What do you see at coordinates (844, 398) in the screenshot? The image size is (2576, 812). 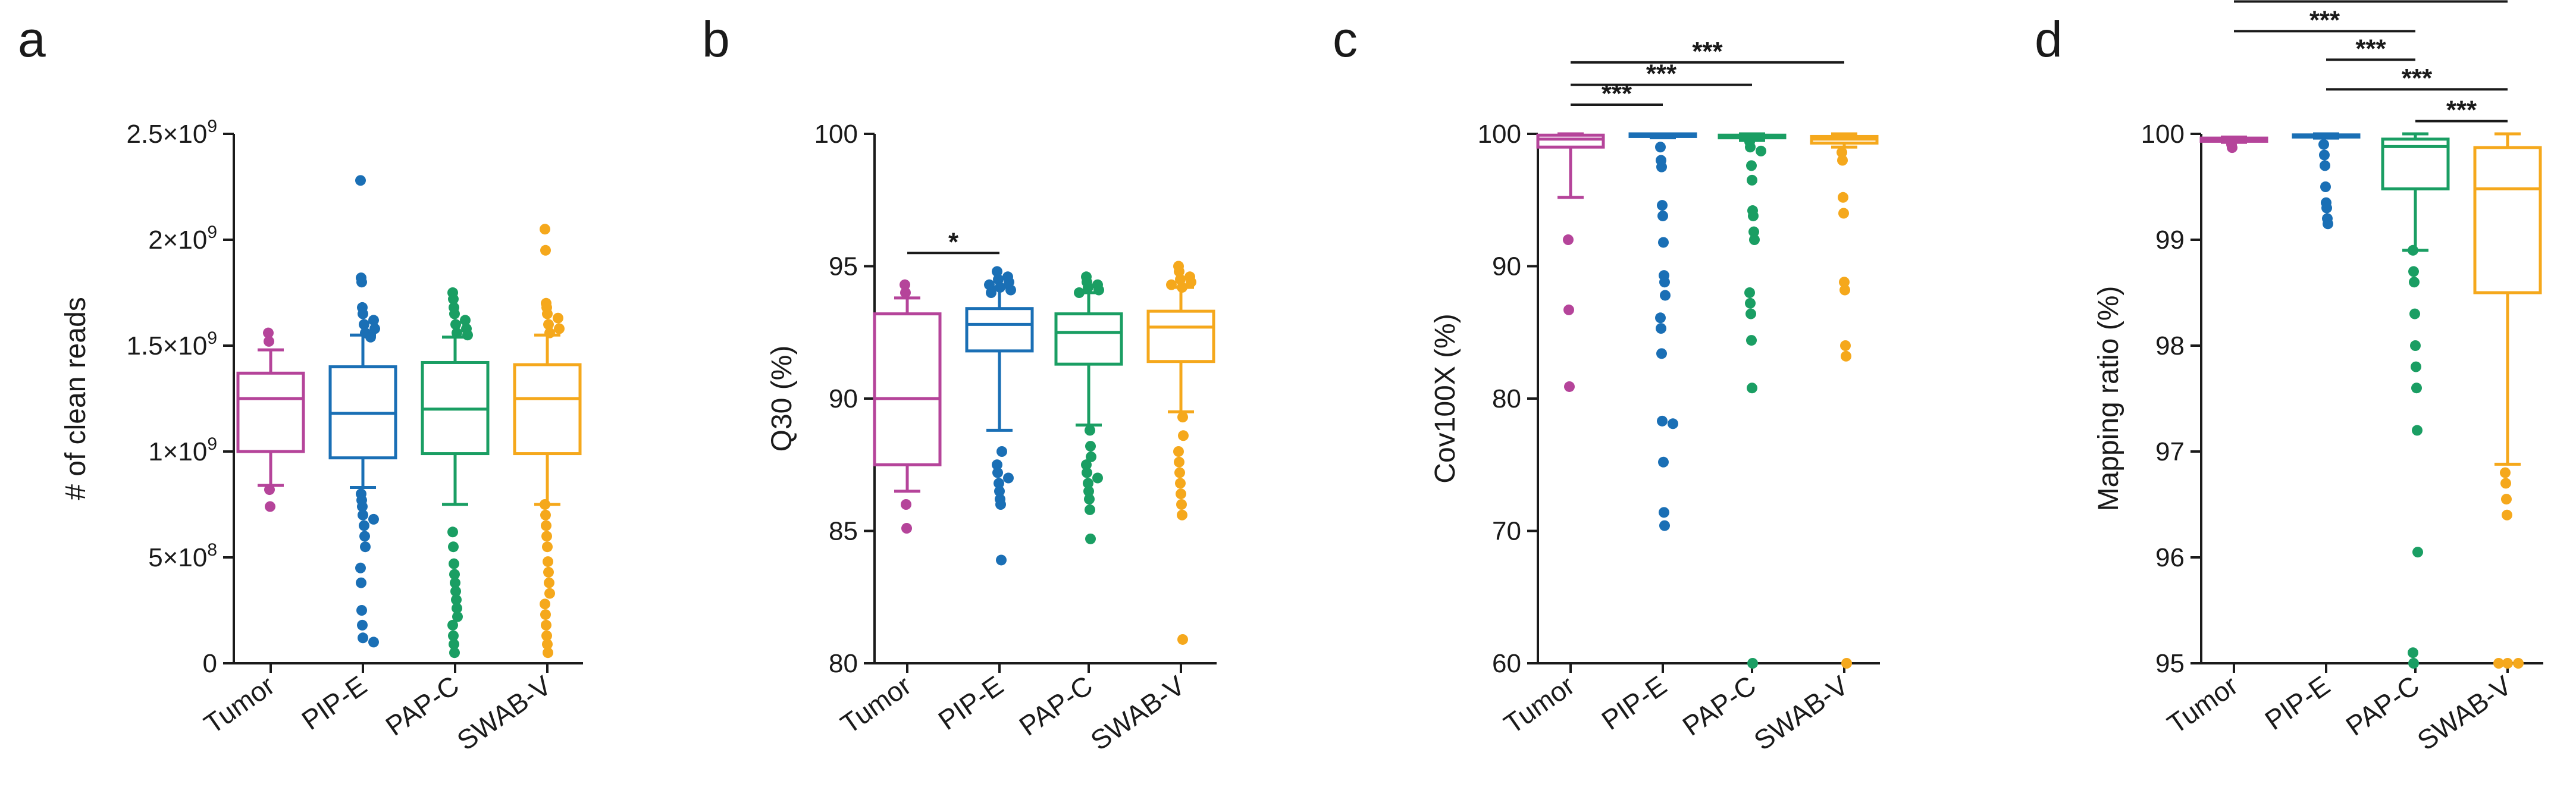 I see `y-tick-label: 90` at bounding box center [844, 398].